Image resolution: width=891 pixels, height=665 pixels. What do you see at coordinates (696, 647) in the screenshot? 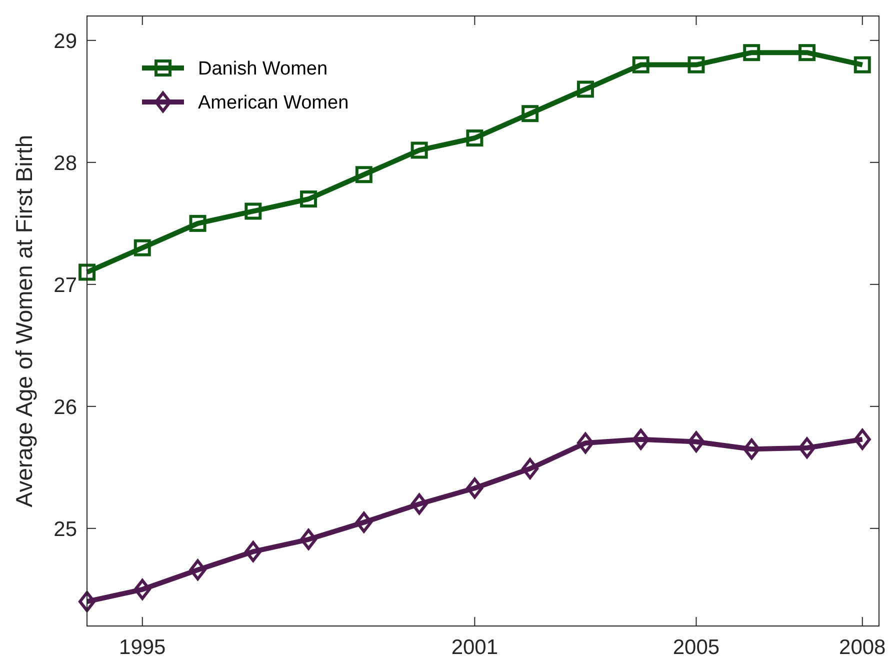
I see `x-tick-label: 2005` at bounding box center [696, 647].